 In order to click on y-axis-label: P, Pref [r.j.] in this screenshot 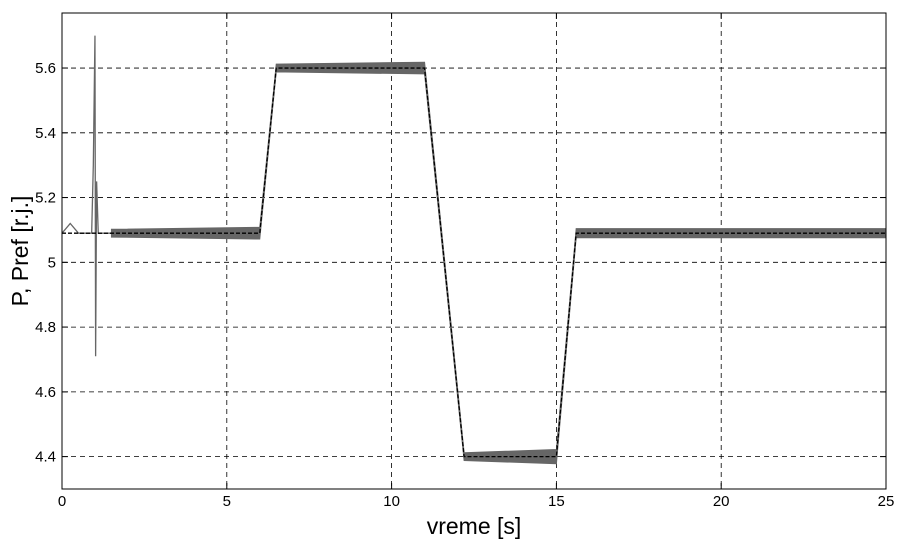, I will do `click(20, 251)`.